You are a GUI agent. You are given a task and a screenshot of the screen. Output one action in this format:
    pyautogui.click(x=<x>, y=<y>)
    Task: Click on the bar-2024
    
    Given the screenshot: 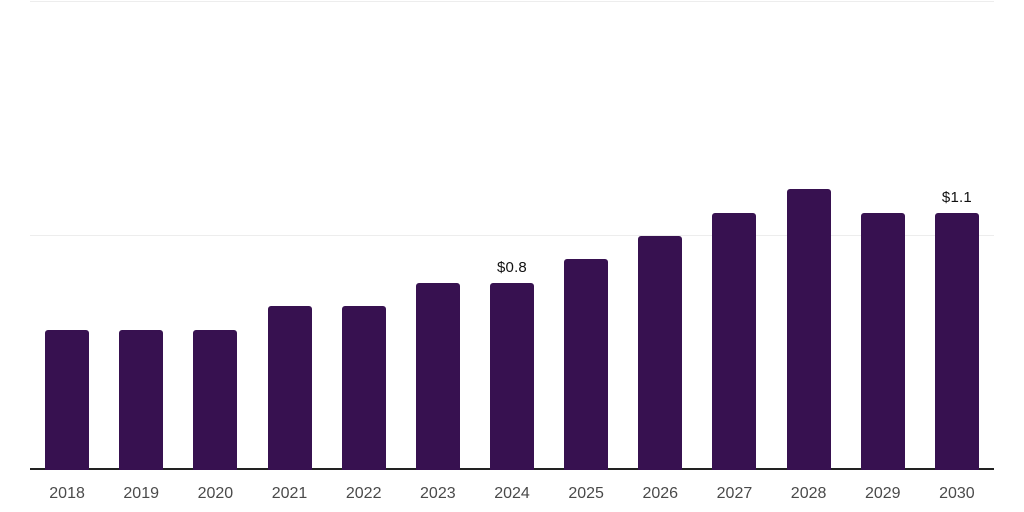 What is the action you would take?
    pyautogui.click(x=512, y=376)
    